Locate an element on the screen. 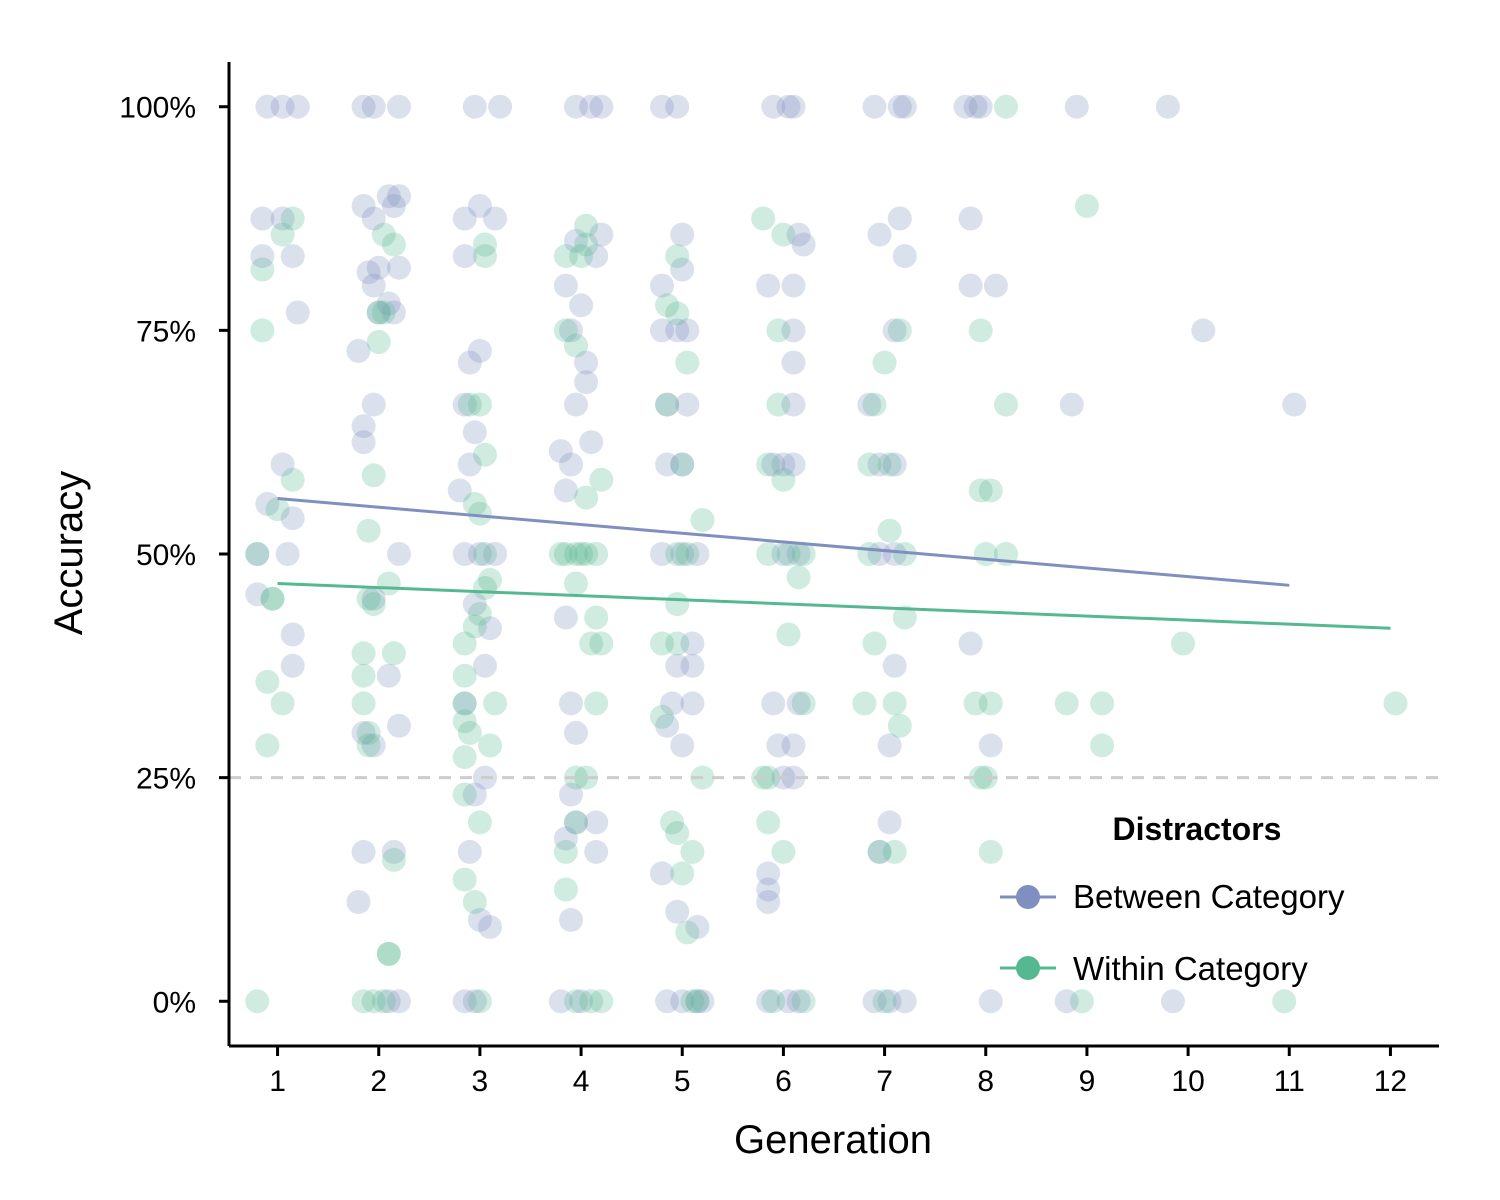 This screenshot has width=1500, height=1200. legend-marker-within is located at coordinates (1028, 968).